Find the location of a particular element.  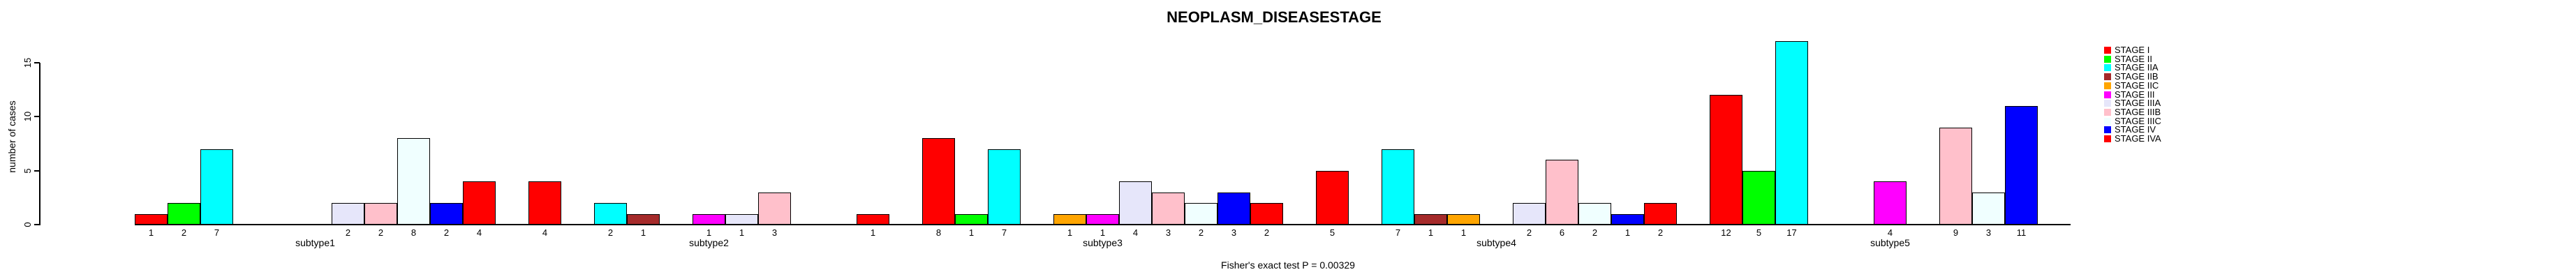

bar-subtype1-stage-ii is located at coordinates (184, 214).